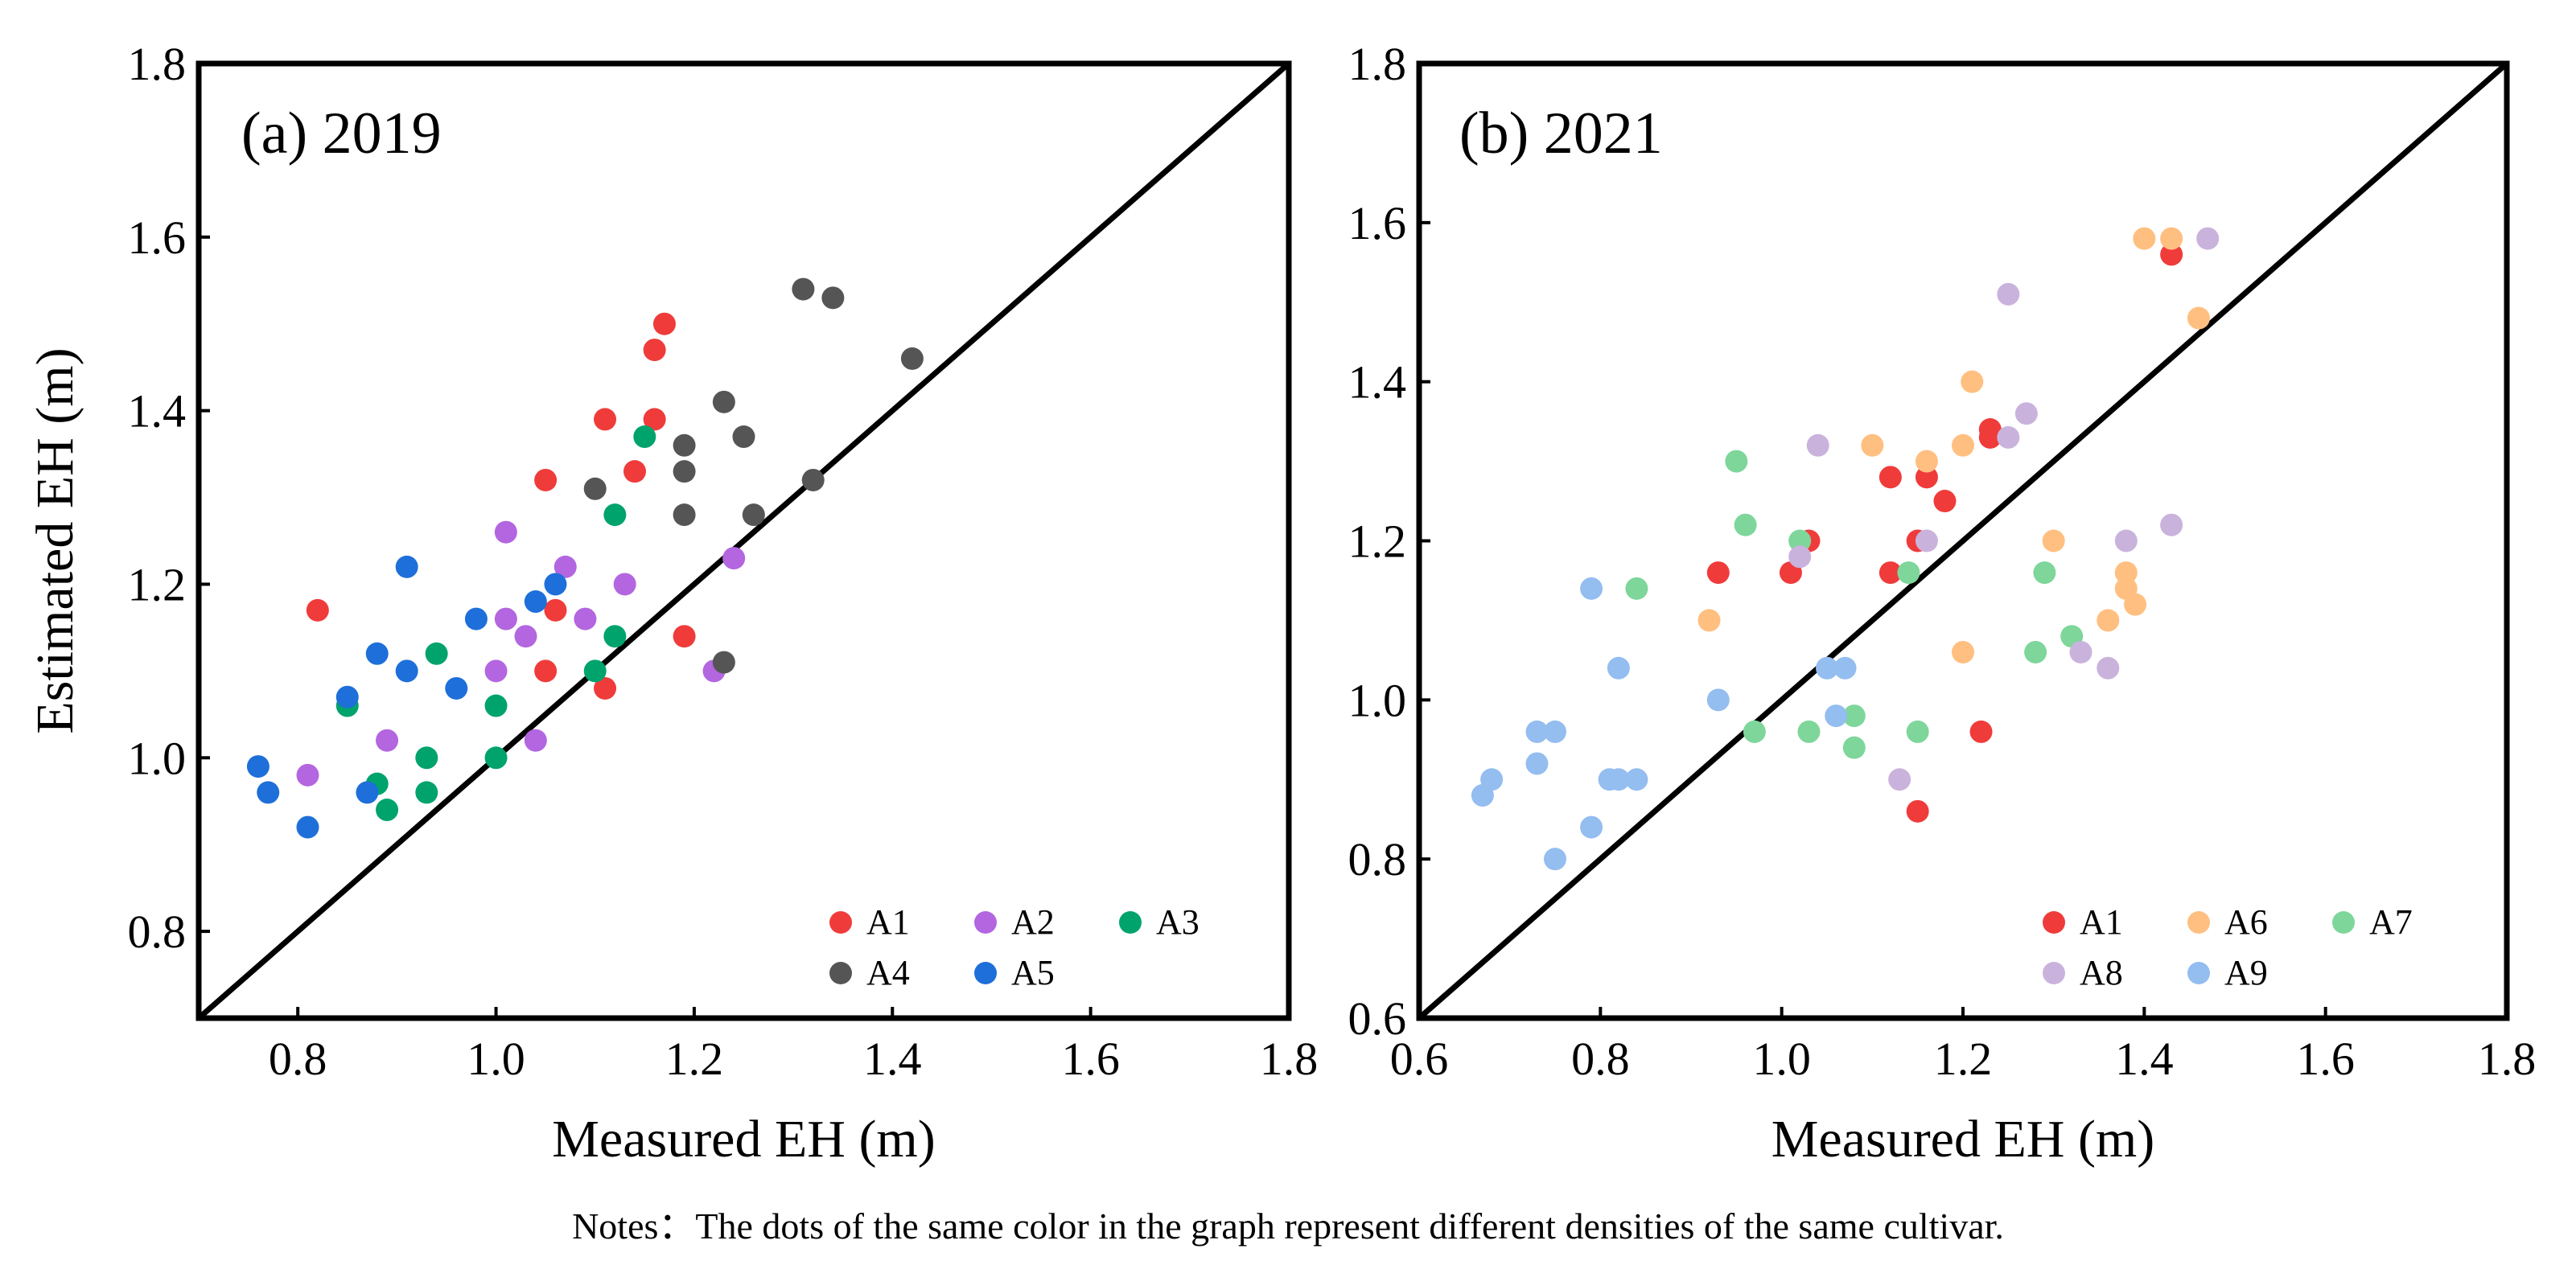 The width and height of the screenshot is (2576, 1261). Describe the element at coordinates (1377, 223) in the screenshot. I see `y-tick-label: 1.6` at that location.